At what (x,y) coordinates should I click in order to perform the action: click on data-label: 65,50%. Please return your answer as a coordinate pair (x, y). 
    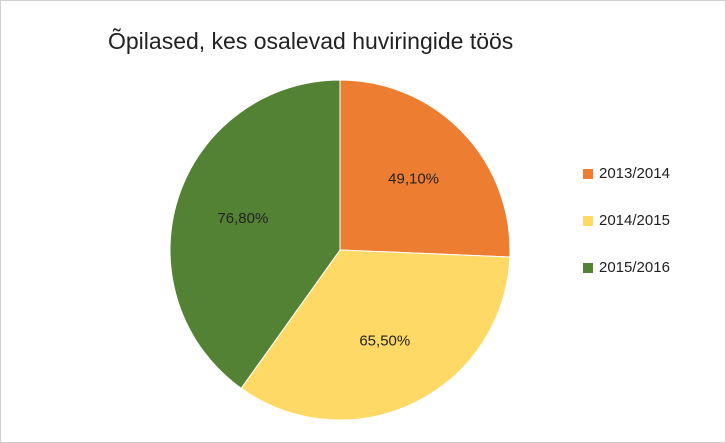
    Looking at the image, I should click on (384, 341).